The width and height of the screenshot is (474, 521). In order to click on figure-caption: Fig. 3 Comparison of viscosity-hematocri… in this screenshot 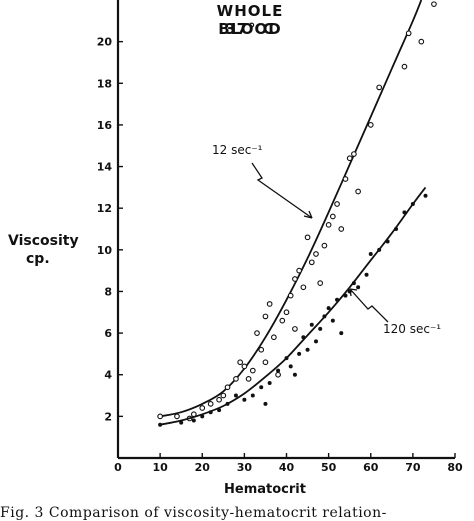, I will do `click(193, 513)`.